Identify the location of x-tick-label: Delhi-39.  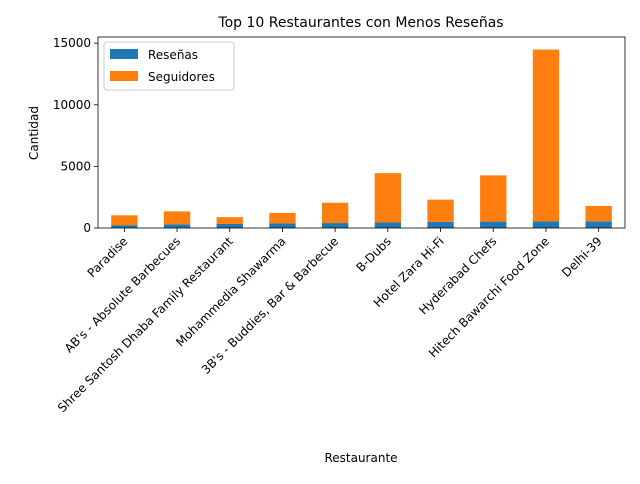
(582, 257).